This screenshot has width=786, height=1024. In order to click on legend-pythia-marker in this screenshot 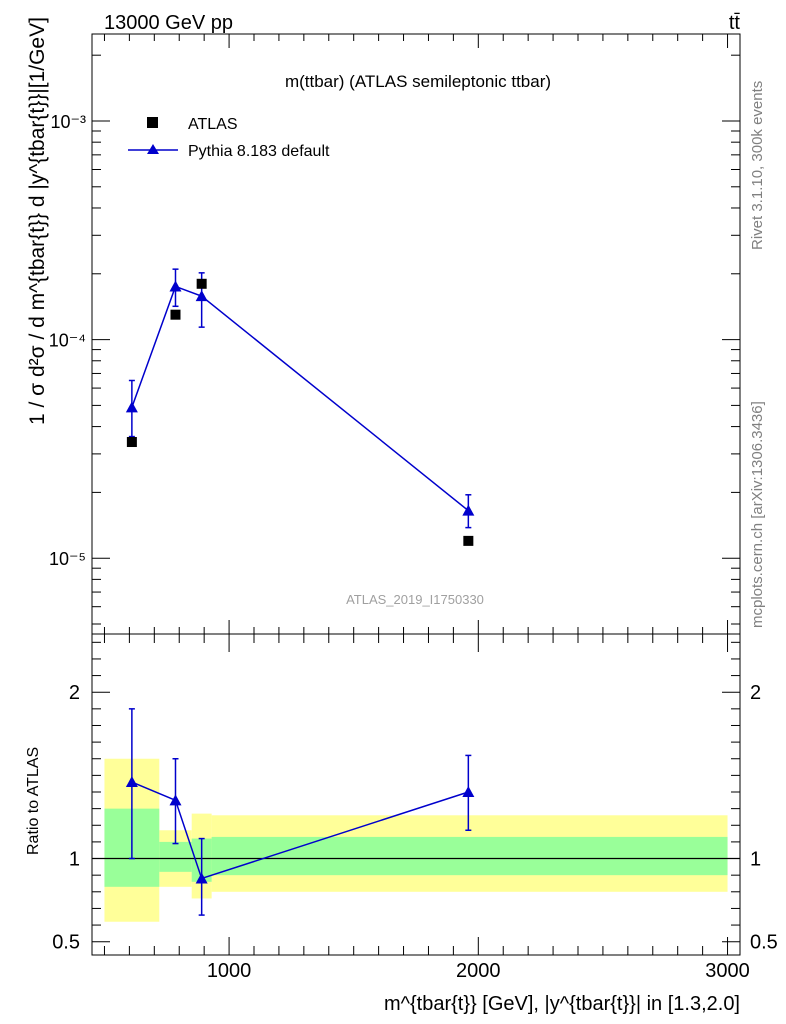, I will do `click(153, 149)`.